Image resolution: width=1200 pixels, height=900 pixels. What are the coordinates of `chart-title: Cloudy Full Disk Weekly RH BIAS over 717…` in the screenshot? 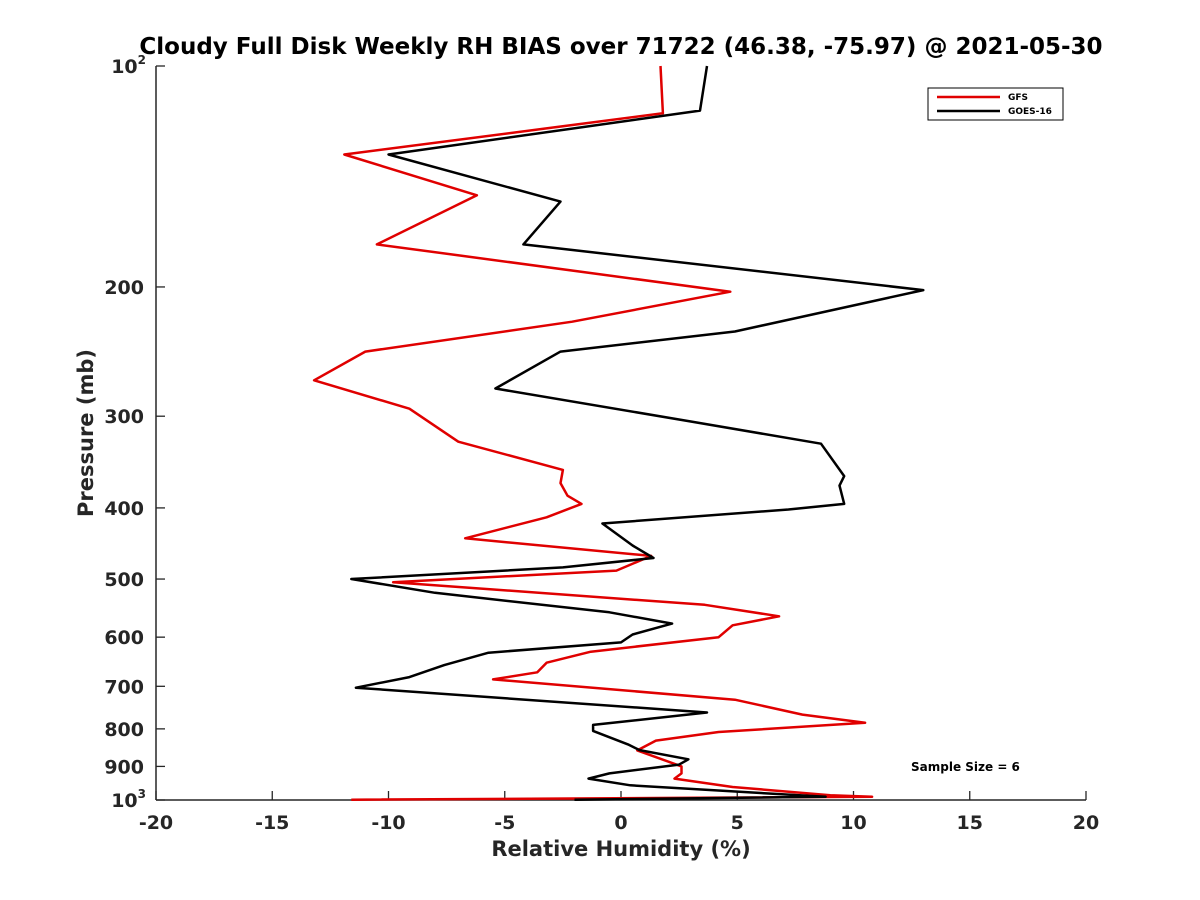 It's located at (620, 47).